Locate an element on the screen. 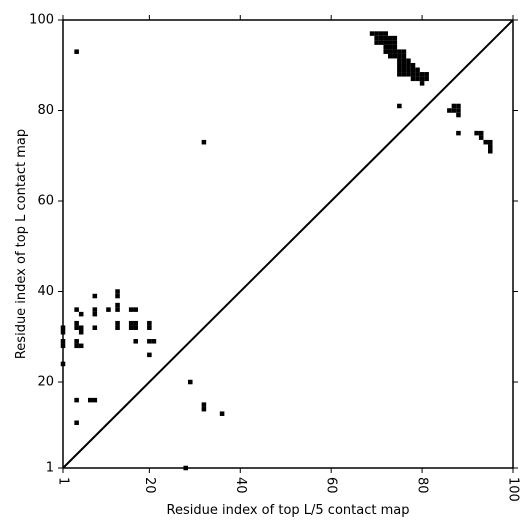  x-tick-label: 80 is located at coordinates (422, 485).